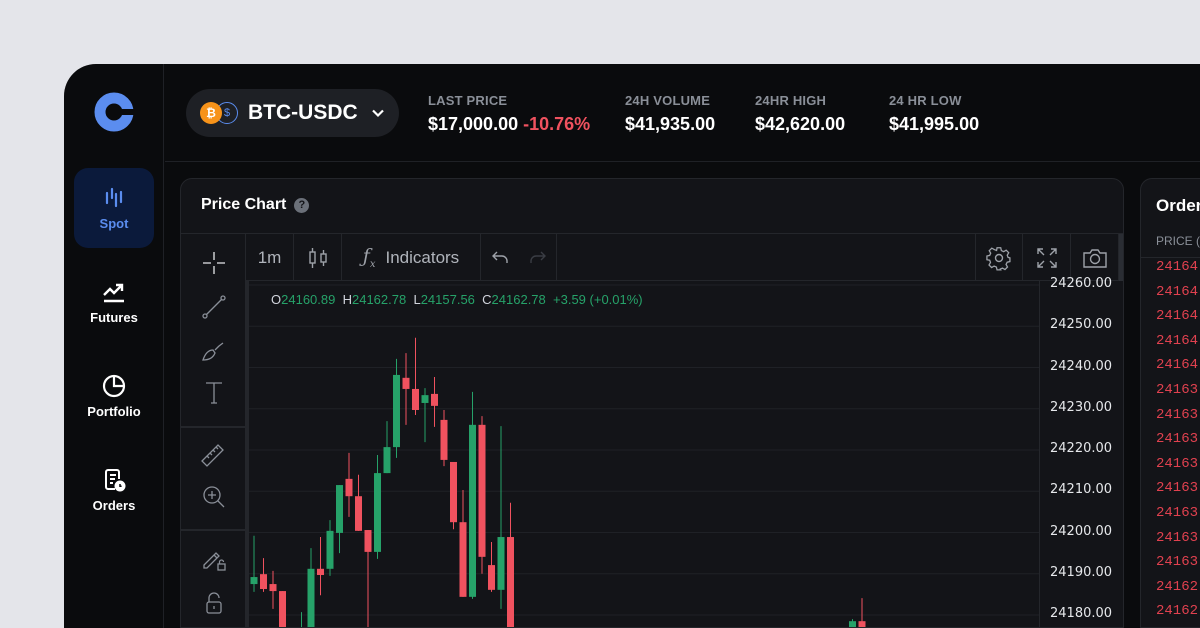 This screenshot has width=1200, height=628. Describe the element at coordinates (377, 113) in the screenshot. I see `chevron-down-icon` at that location.